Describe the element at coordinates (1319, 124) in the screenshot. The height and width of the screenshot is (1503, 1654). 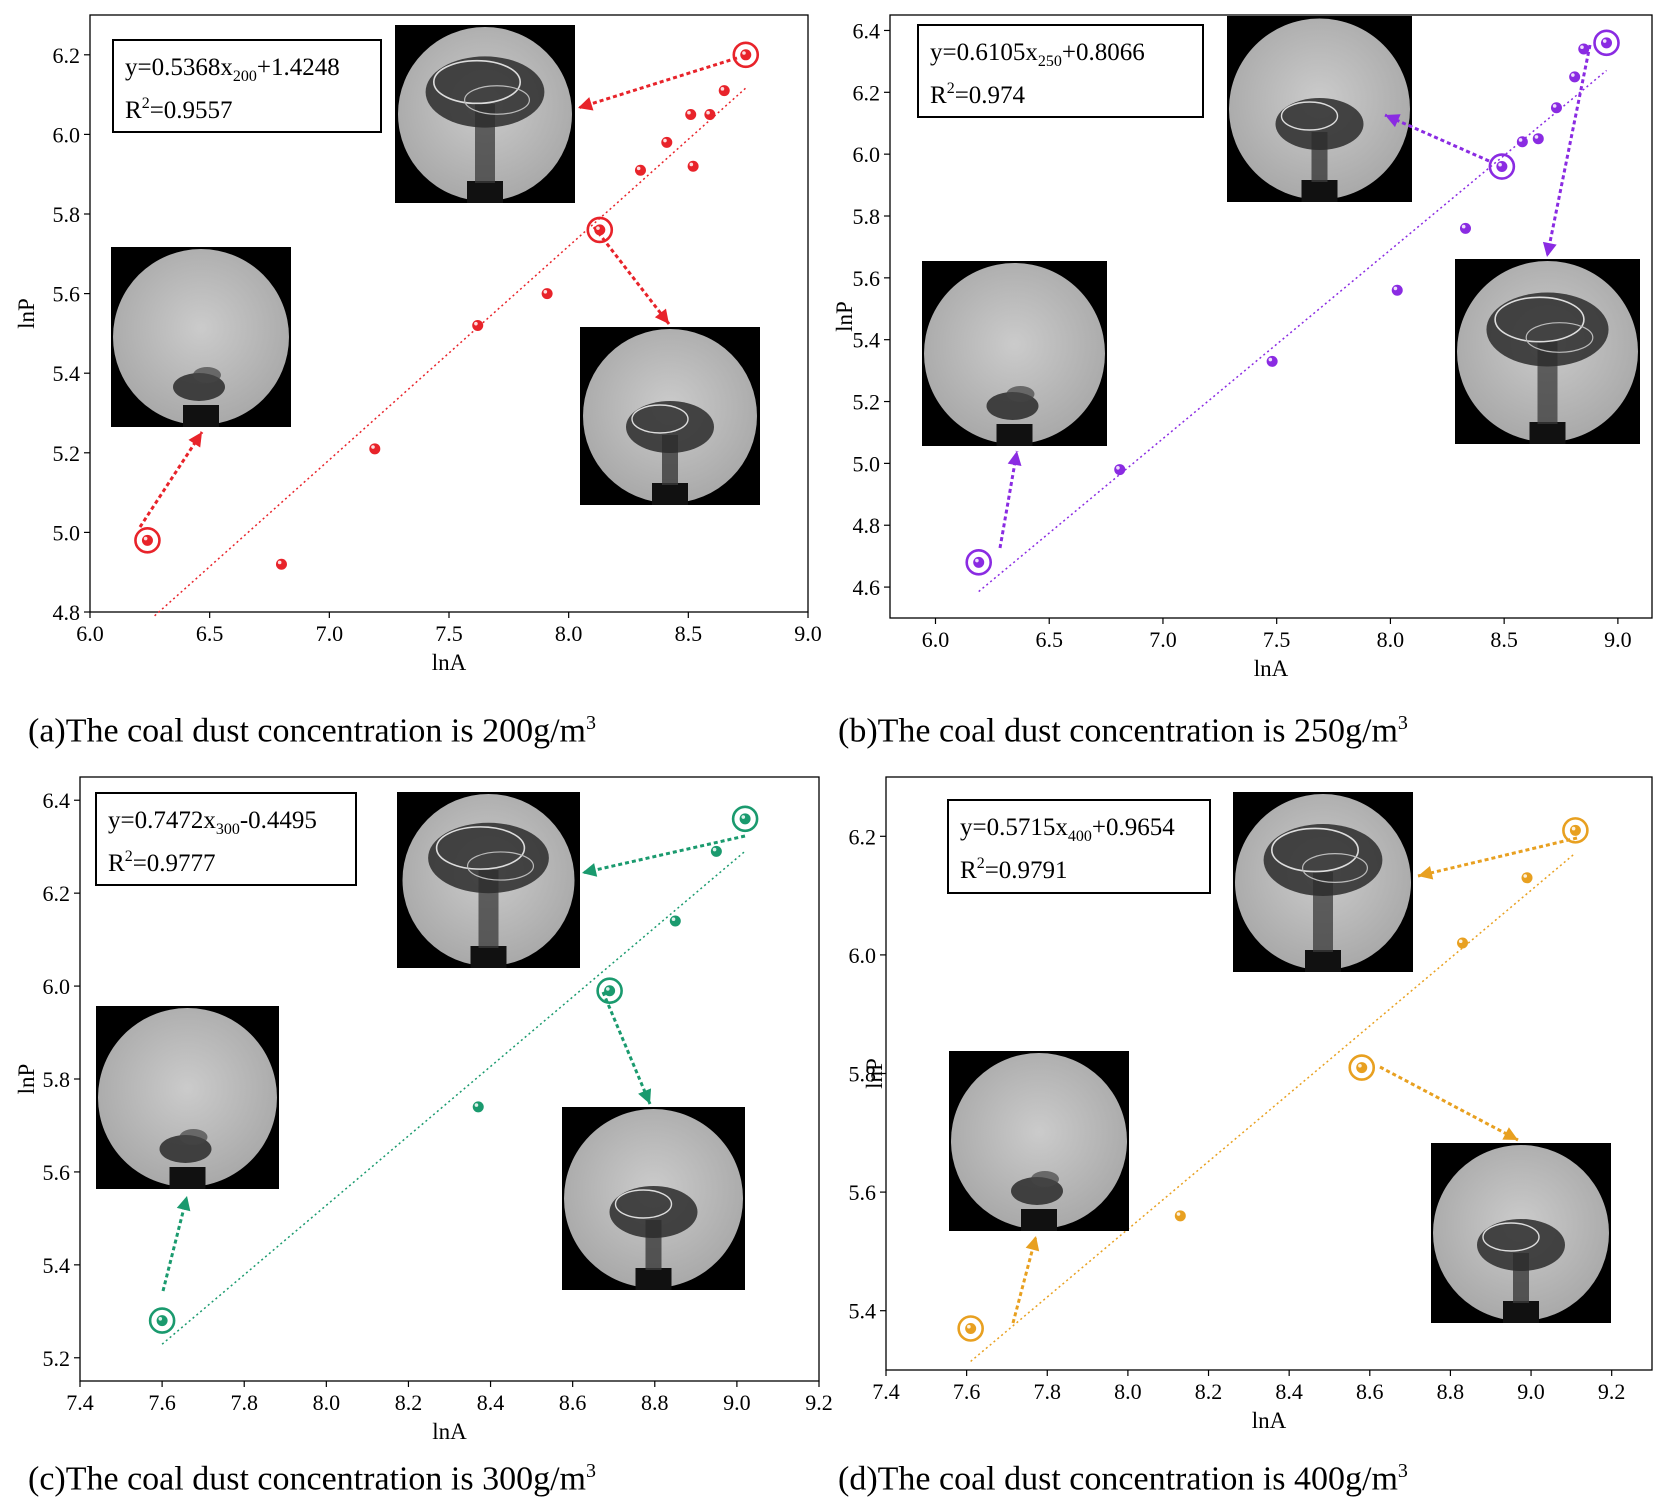
I see `inset-cap-b1` at that location.